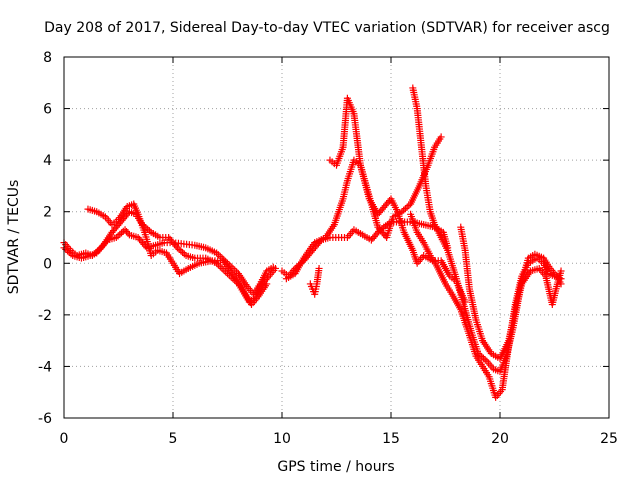 This screenshot has width=640, height=480. What do you see at coordinates (45, 367) in the screenshot?
I see `y-tick-label: -4` at bounding box center [45, 367].